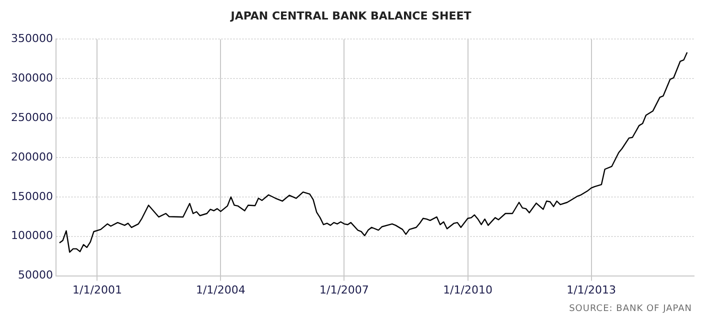  What do you see at coordinates (31, 77) in the screenshot?
I see `y-tick-label: 300000` at bounding box center [31, 77].